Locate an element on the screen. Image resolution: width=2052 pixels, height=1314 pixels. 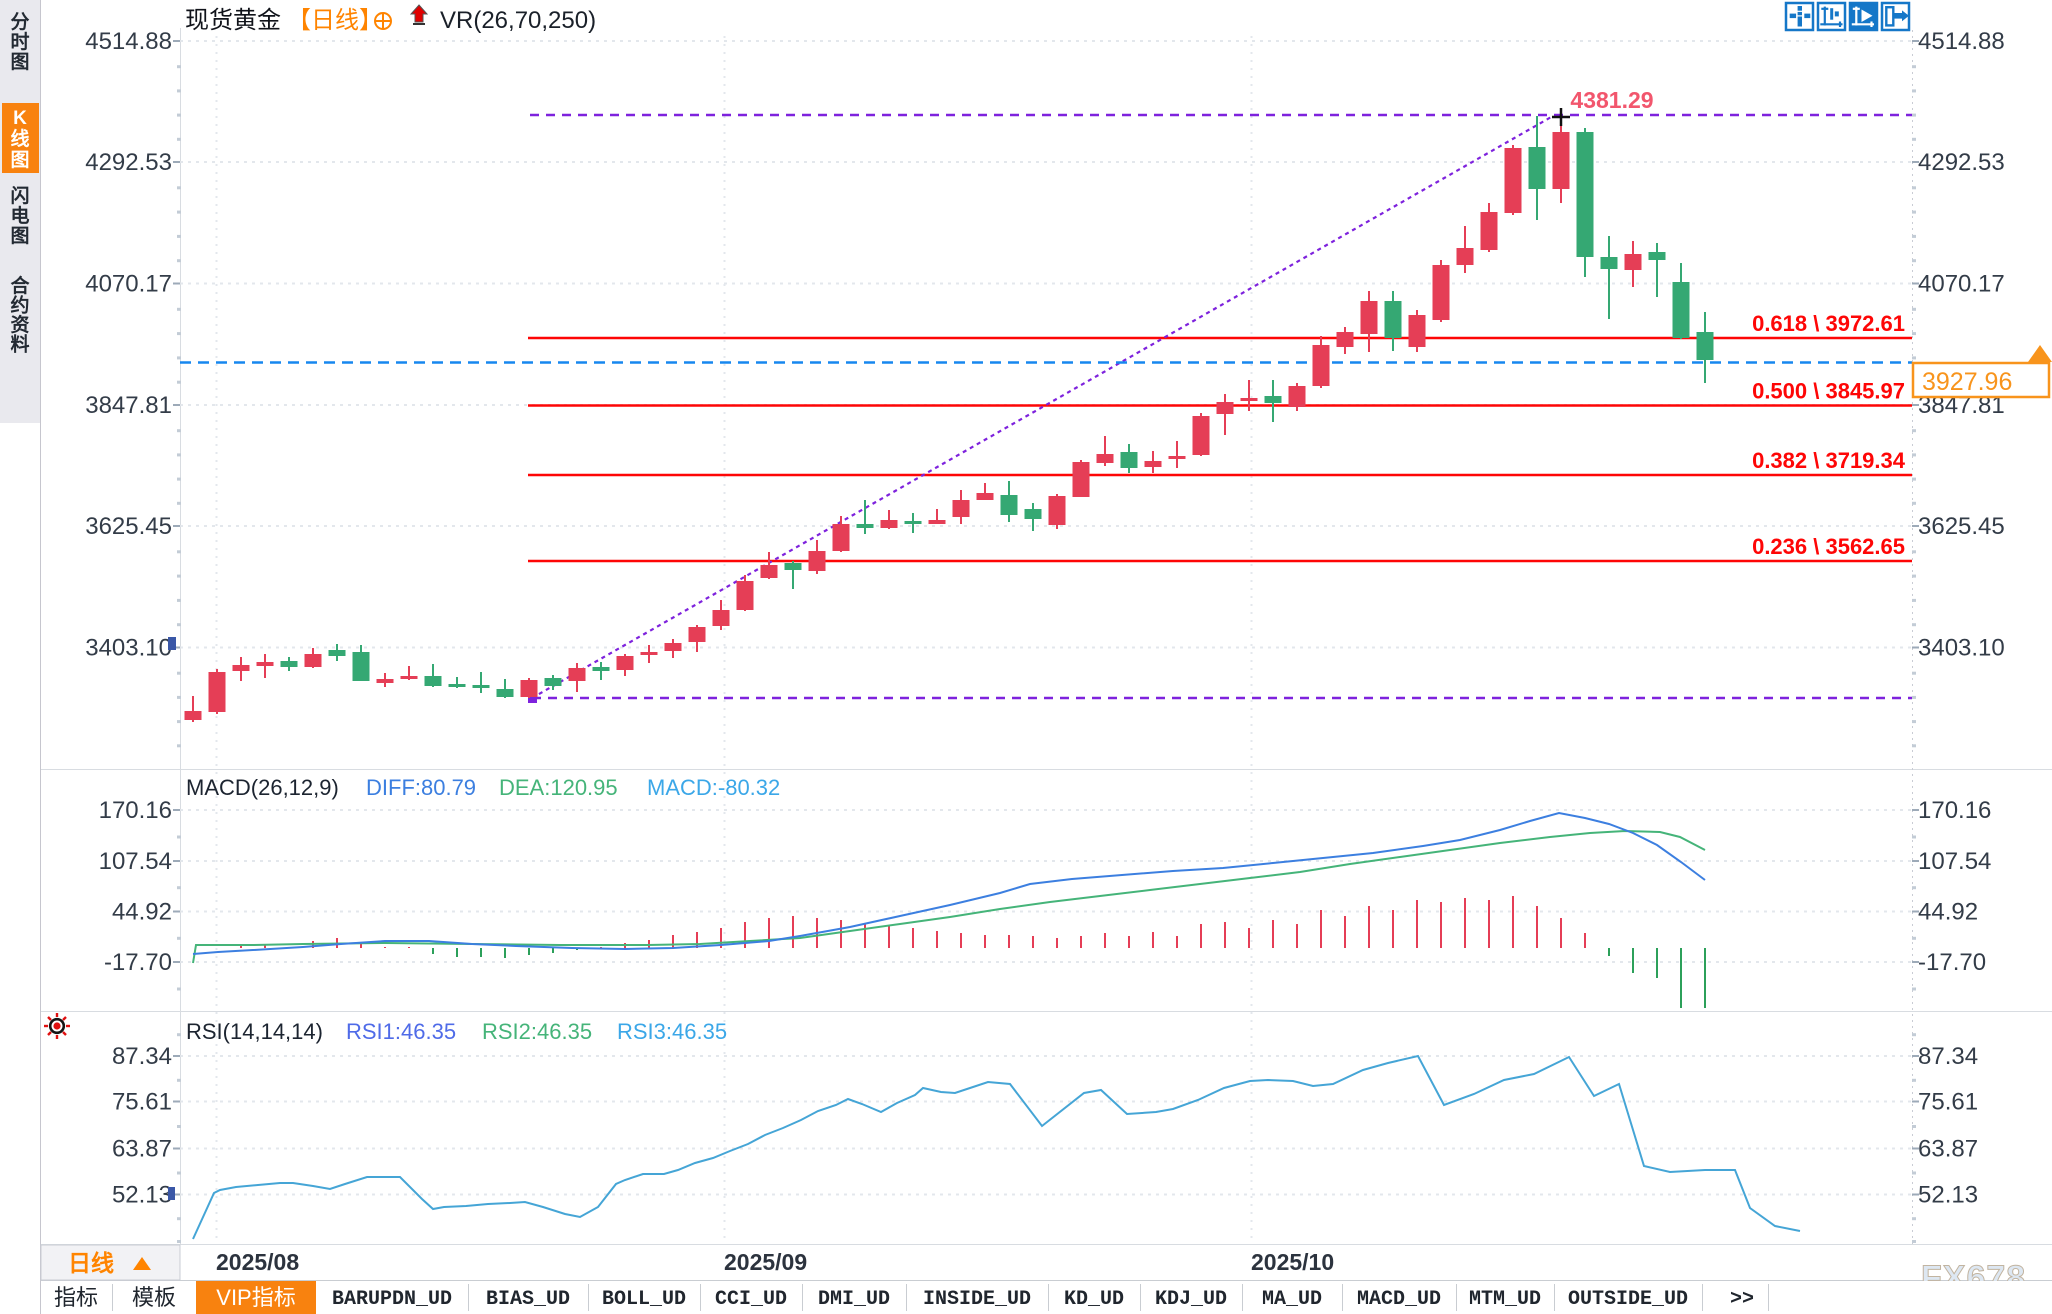
svg-text: 约 is located at coordinates (19, 305).